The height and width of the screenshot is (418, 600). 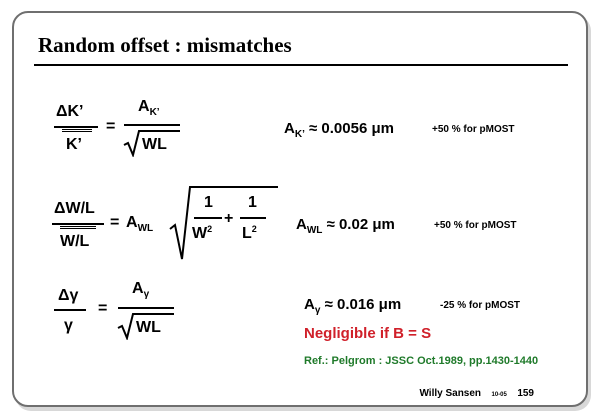 What do you see at coordinates (353, 306) in the screenshot?
I see `eq3-value: Aγ ≈ 0.016 μm` at bounding box center [353, 306].